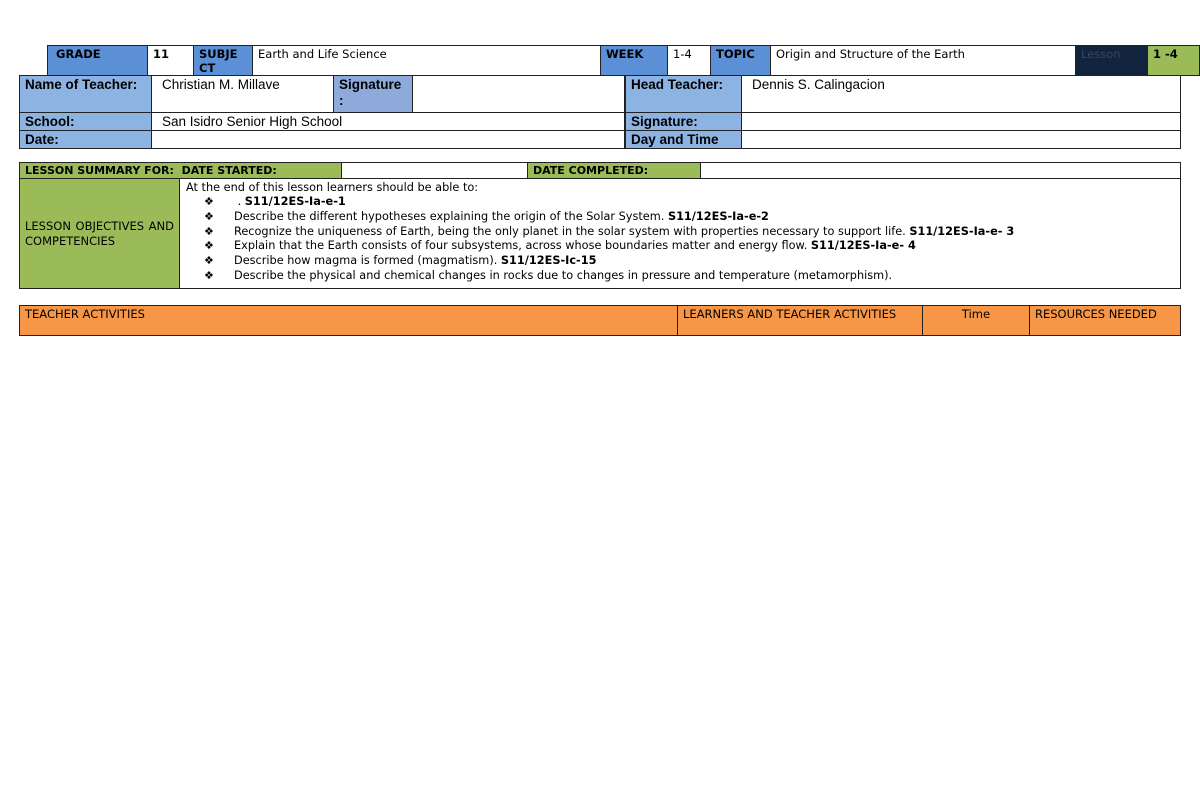 The height and width of the screenshot is (785, 1200). Describe the element at coordinates (962, 231) in the screenshot. I see `objective-code: S11/12ES-Ia-e- 3` at that location.